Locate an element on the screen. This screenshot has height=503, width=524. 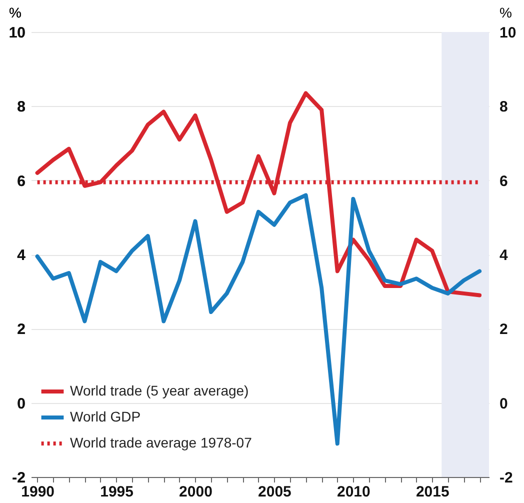
y-tick-label: 4 is located at coordinates (21, 255).